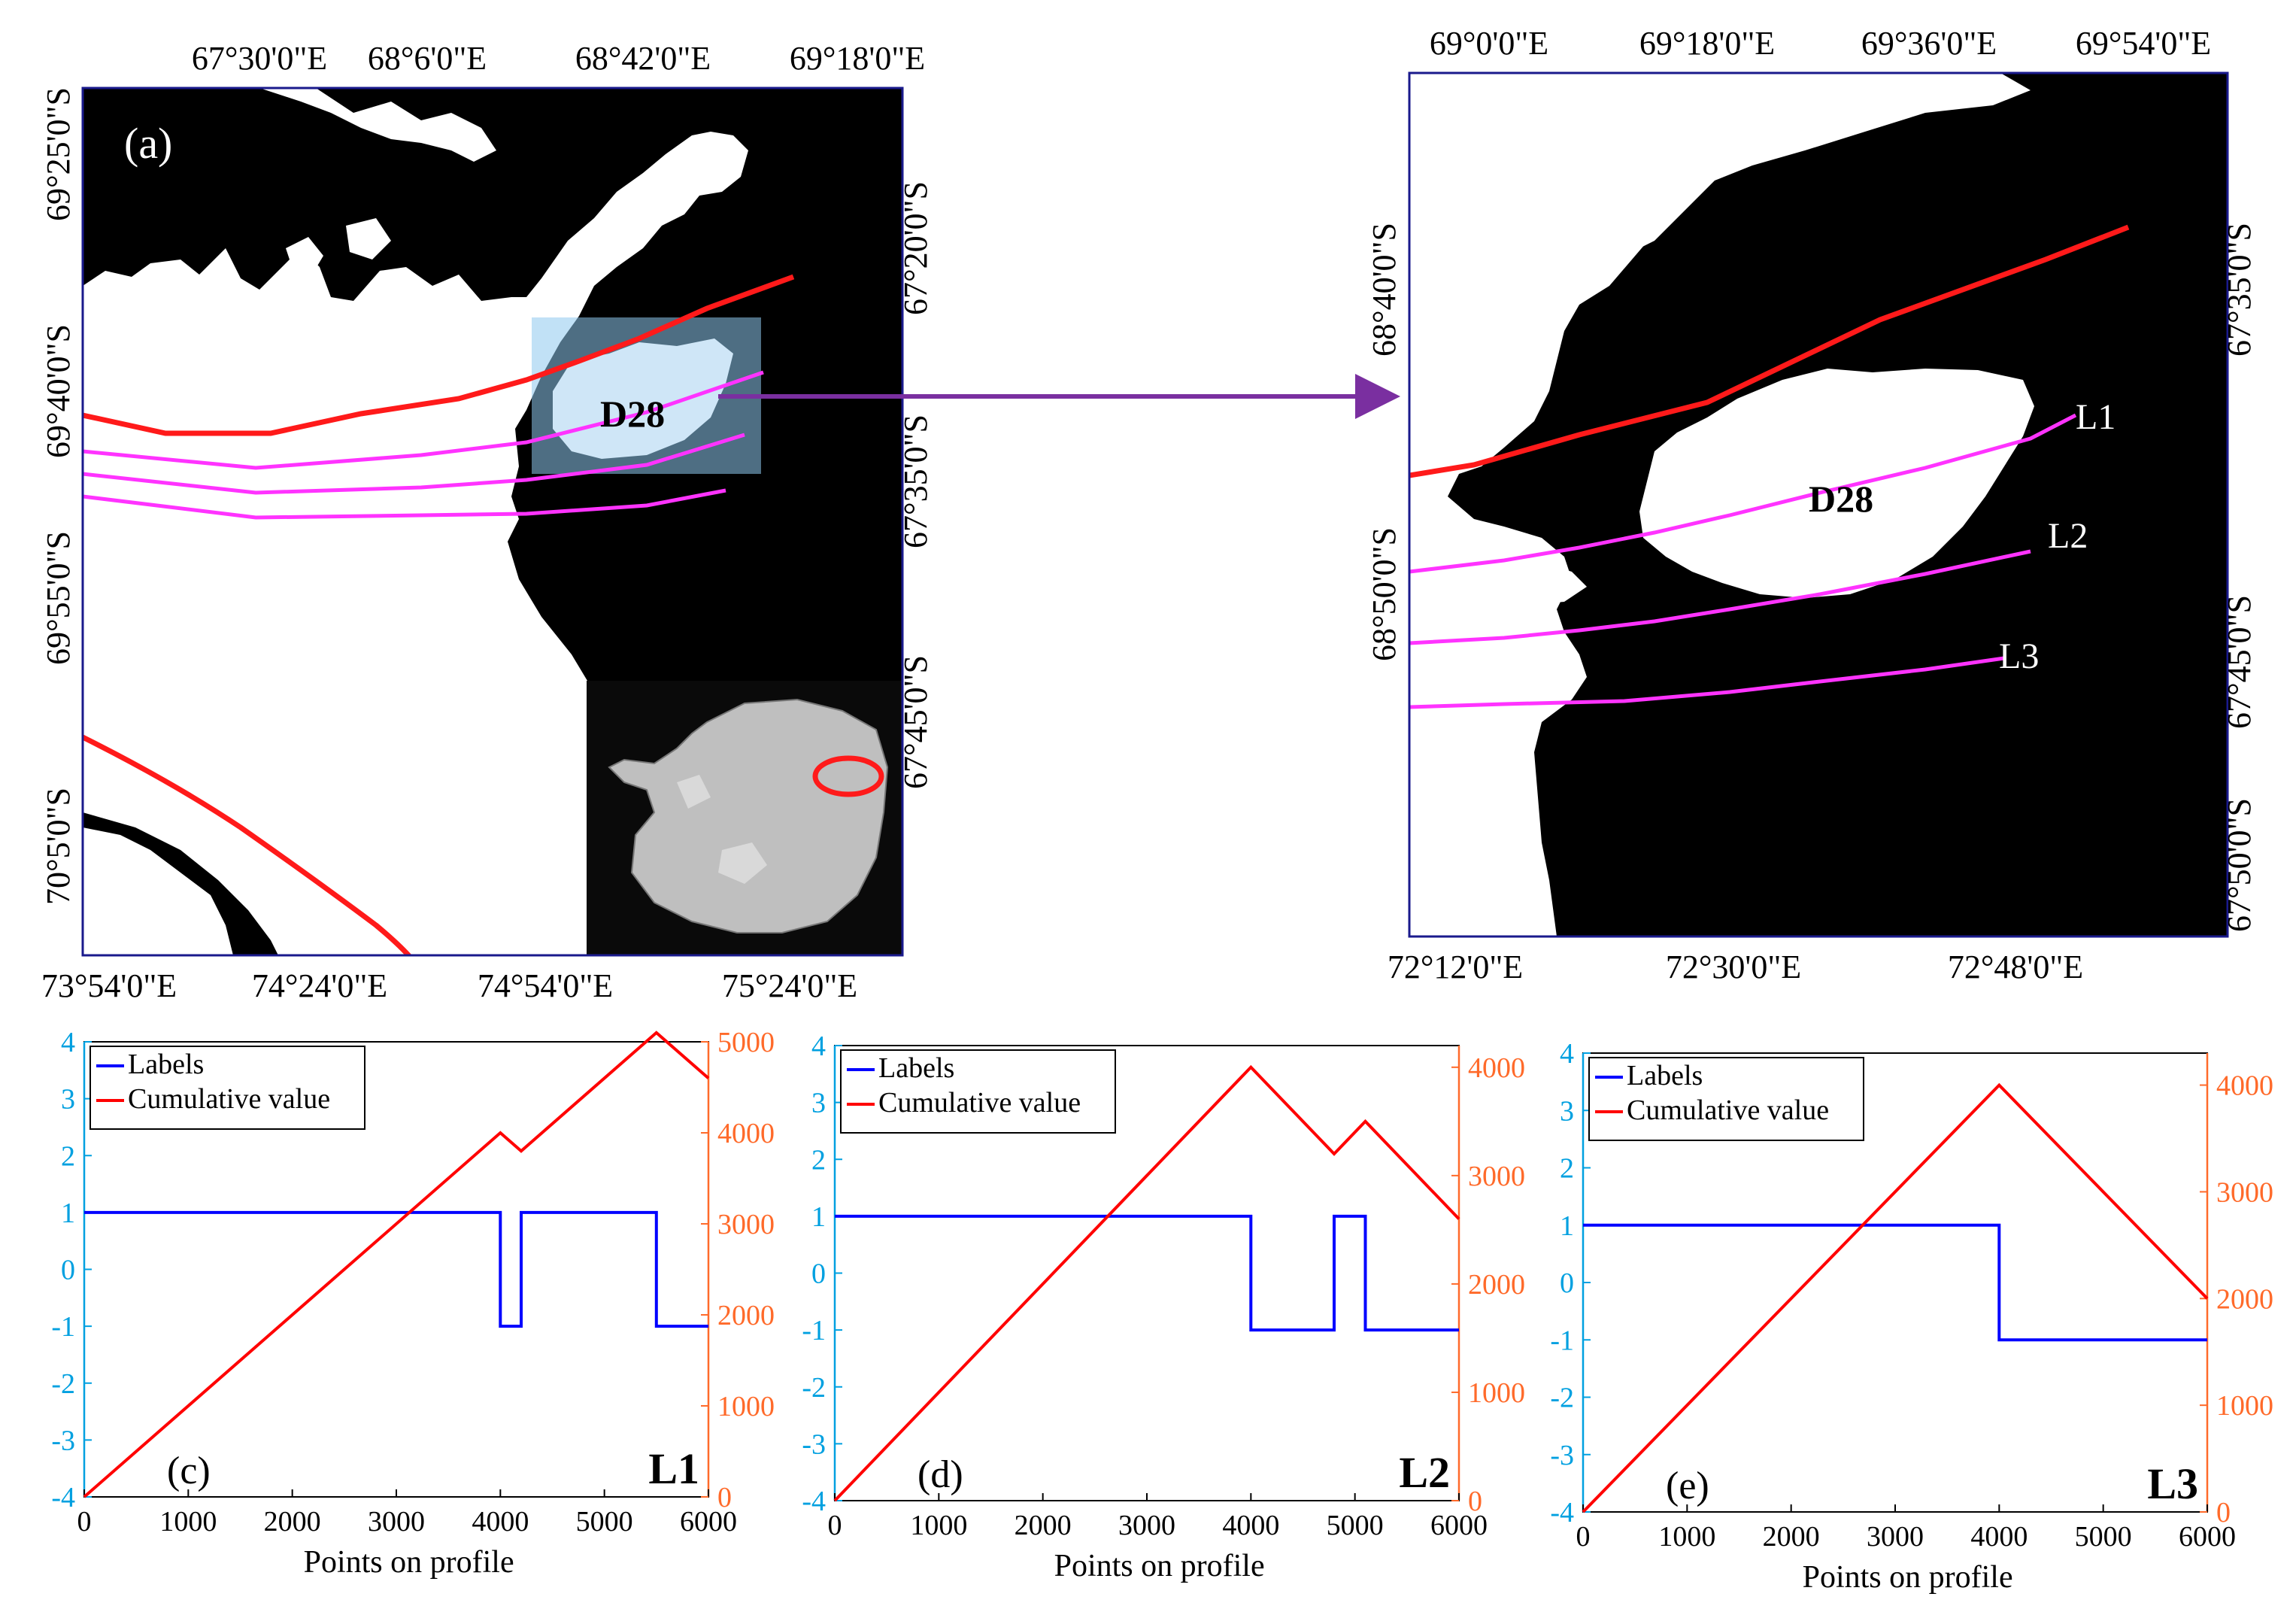  I want to click on map-tick-label: 72°48'0"E, so click(2015, 967).